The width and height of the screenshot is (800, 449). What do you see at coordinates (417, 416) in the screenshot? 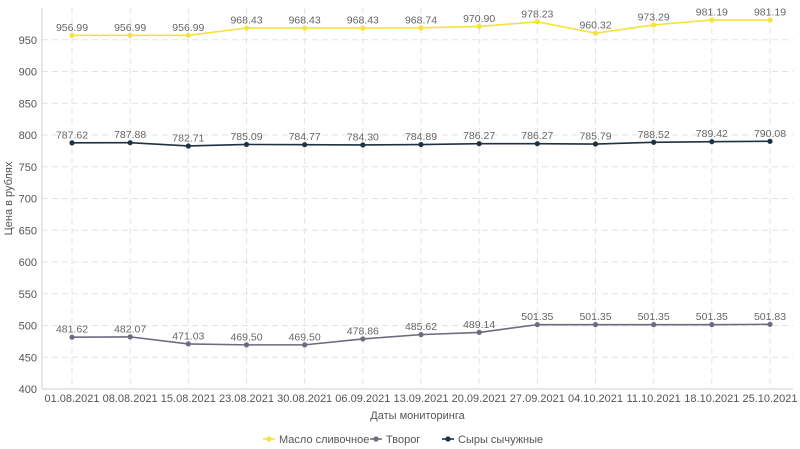
I see `x-axis-title: Даты мониторинга` at bounding box center [417, 416].